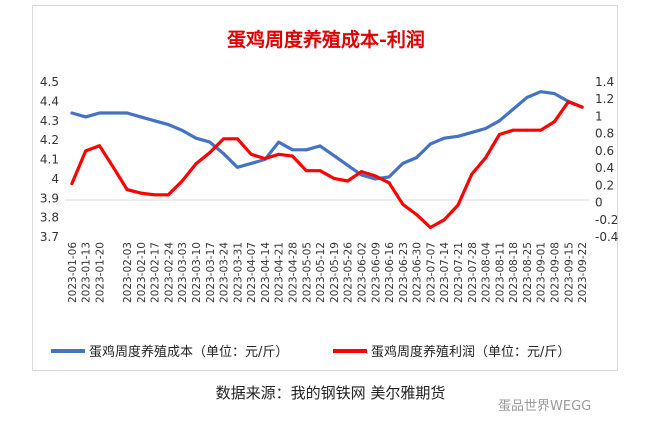 The height and width of the screenshot is (435, 661). I want to click on right-y-tick-label: 0.4, so click(604, 168).